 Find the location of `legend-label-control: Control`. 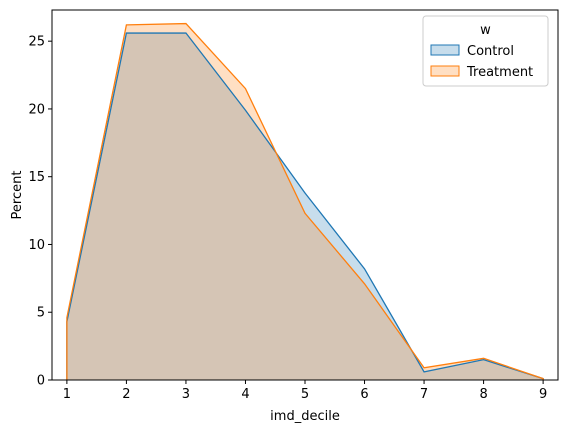

legend-label-control: Control is located at coordinates (490, 51).